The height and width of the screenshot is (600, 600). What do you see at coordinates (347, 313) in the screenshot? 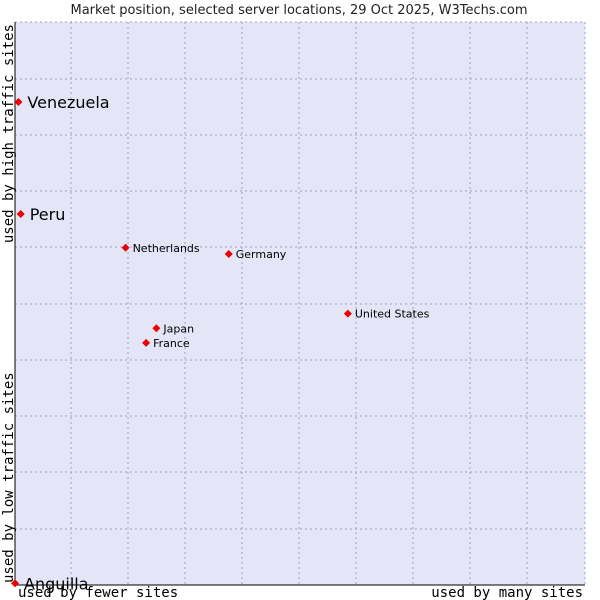
I see `data-point-united-states` at bounding box center [347, 313].